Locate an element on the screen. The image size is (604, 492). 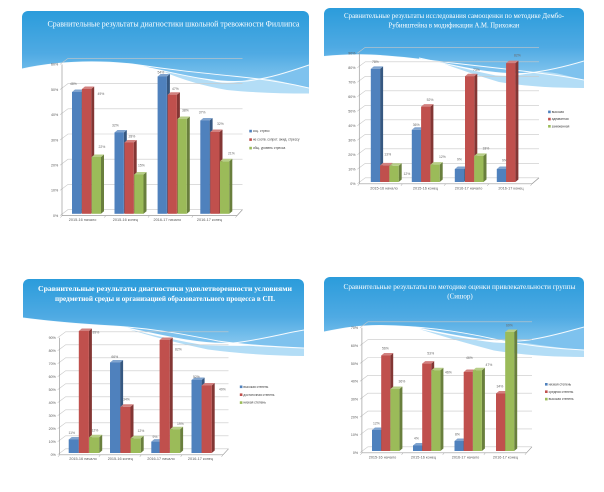
svg-text: 28% is located at coordinates (132, 136).